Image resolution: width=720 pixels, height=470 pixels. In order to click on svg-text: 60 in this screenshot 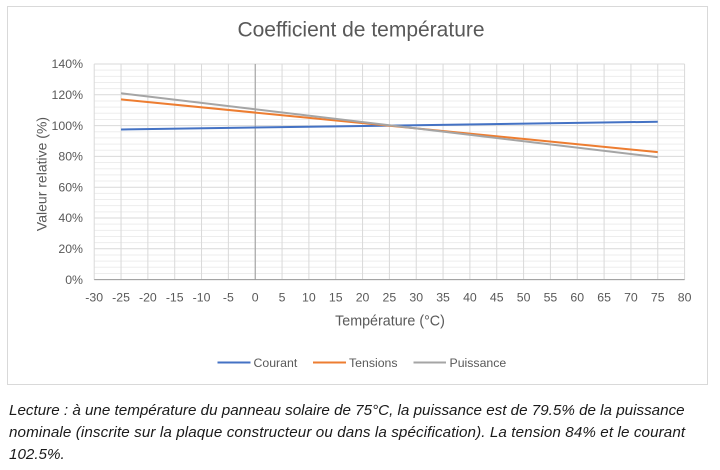, I will do `click(577, 298)`.